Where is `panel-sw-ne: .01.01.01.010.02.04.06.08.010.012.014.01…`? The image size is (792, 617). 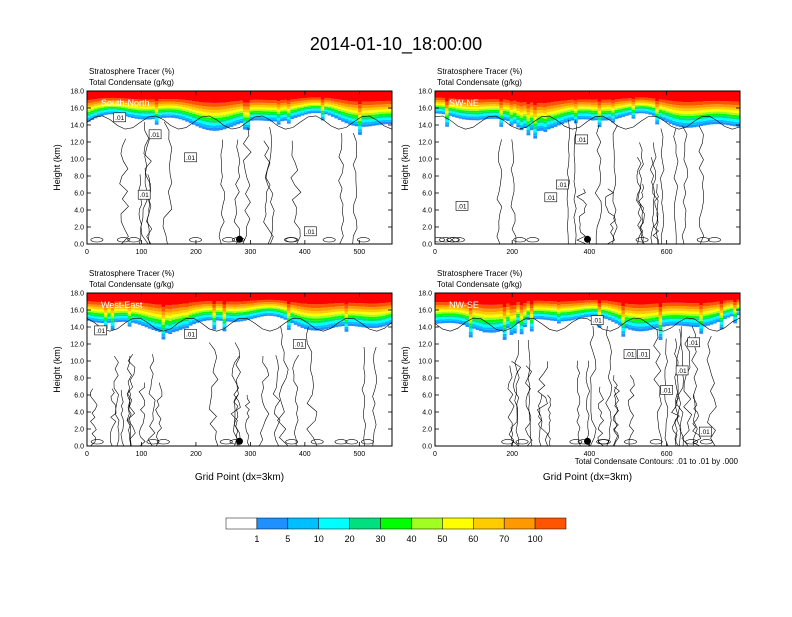
panel-sw-ne: .01.01.01.010.02.04.06.08.010.012.014.01… is located at coordinates (570, 161).